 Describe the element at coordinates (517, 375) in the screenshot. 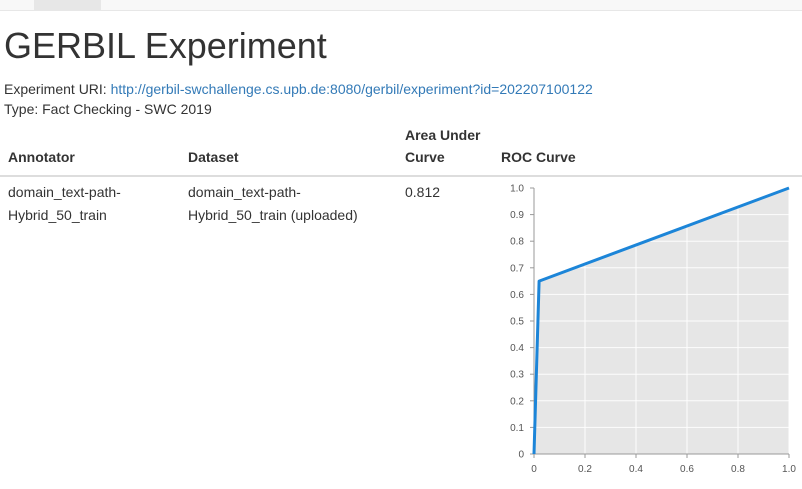

I see `y-tick-label: 0.3` at that location.